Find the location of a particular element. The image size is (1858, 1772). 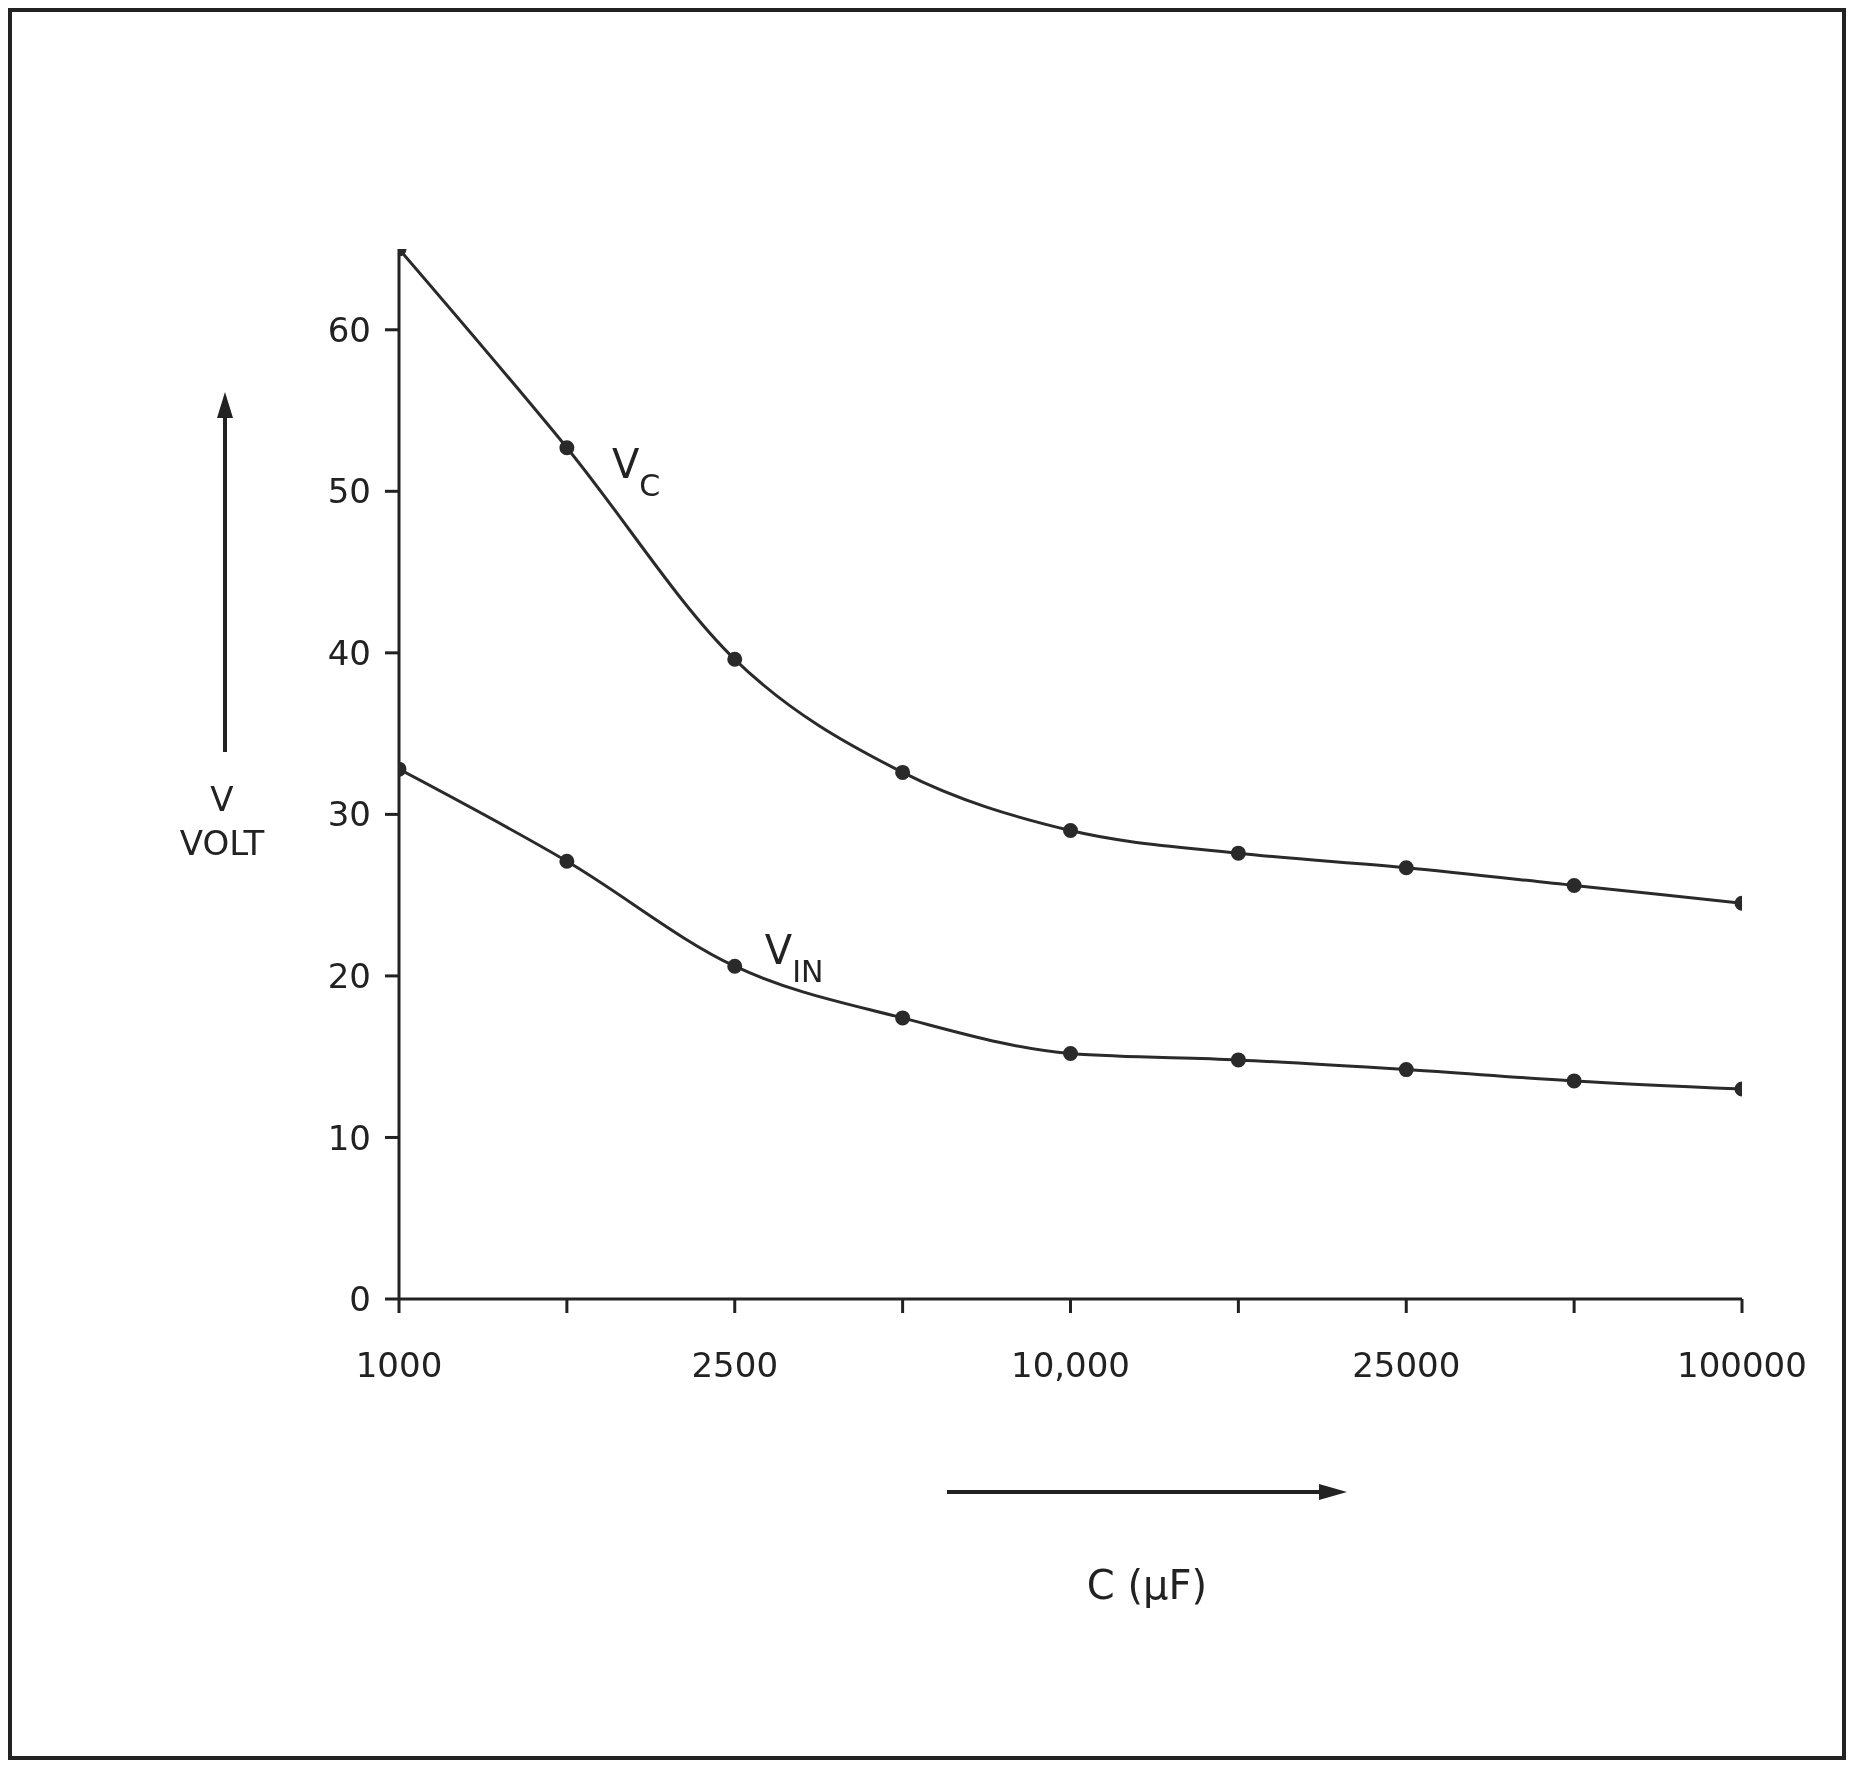

x-tick-label: 2500 is located at coordinates (735, 1365).